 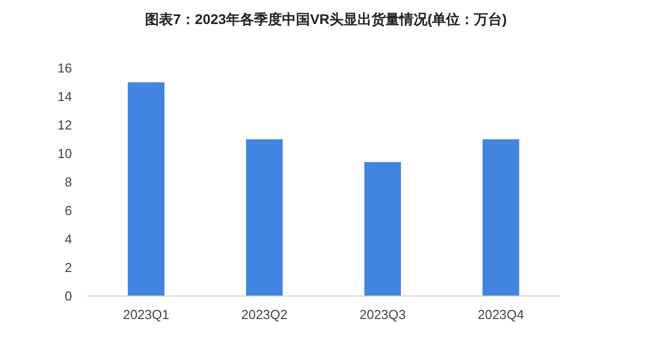 I want to click on title: 图表7：2023年各季度中国VR头显出货量情况(单位：万台), so click(x=326, y=19).